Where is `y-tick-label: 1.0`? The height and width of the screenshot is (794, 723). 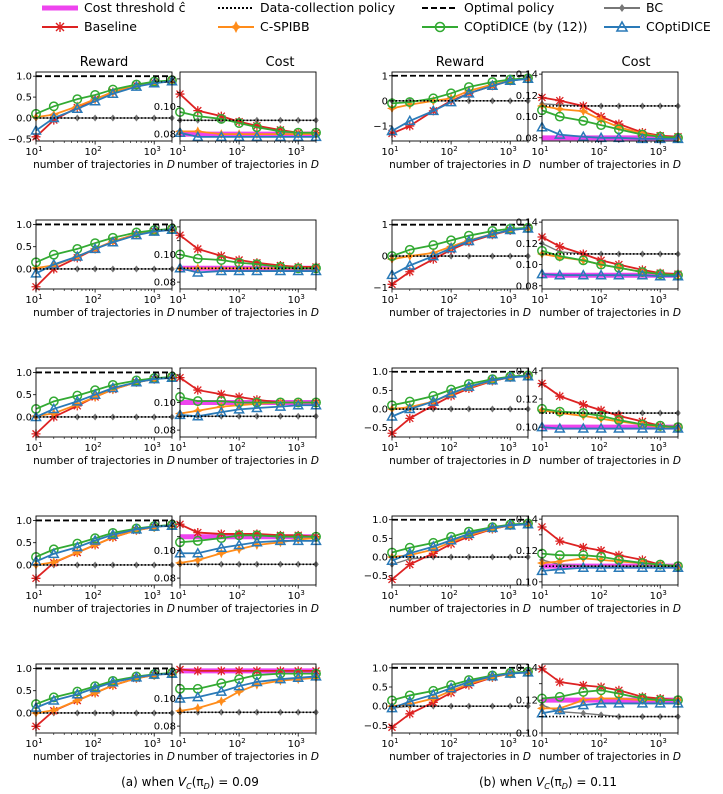 y-tick-label: 1.0 is located at coordinates (380, 372).